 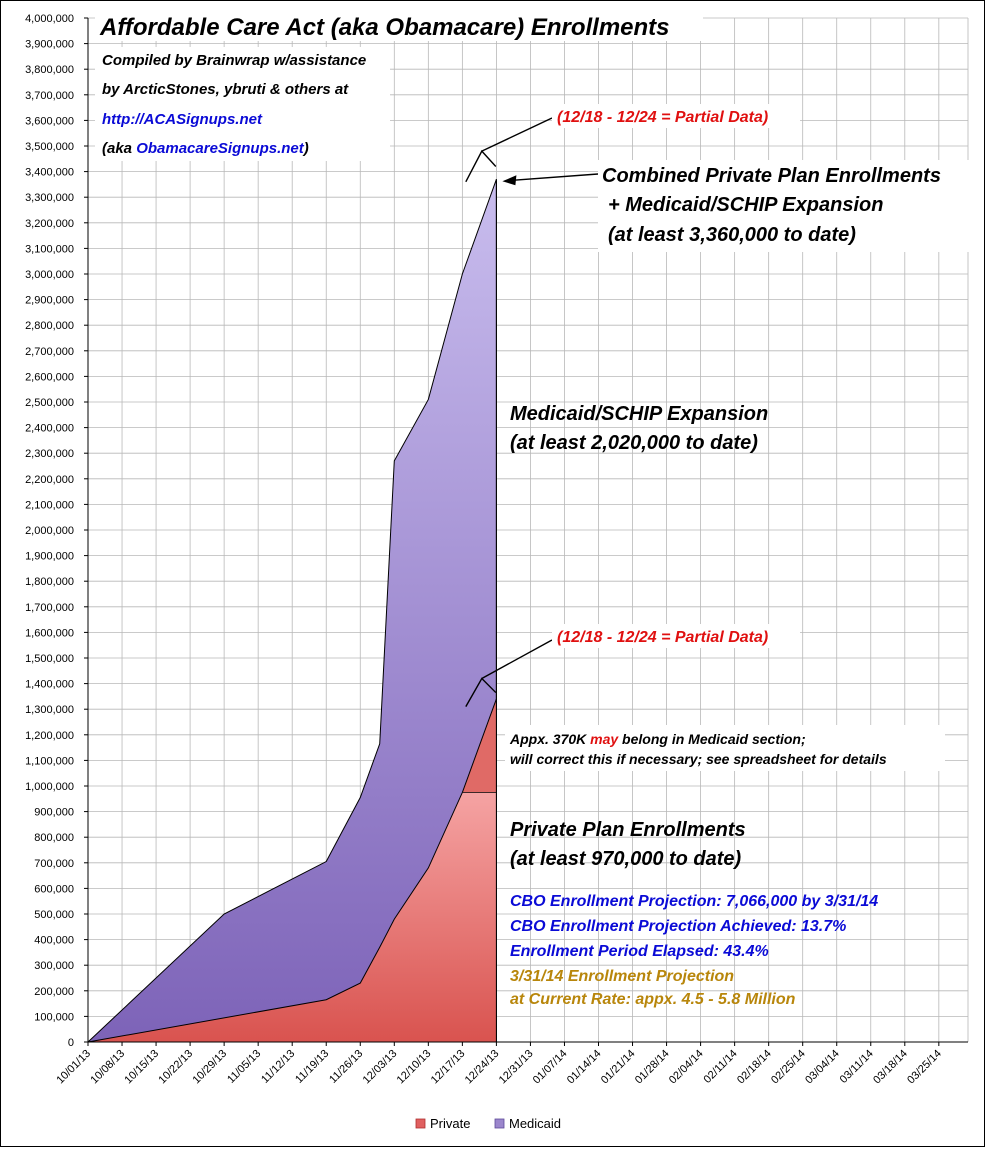 What do you see at coordinates (49, 301) in the screenshot?
I see `y-tick-label: 2,900,000` at bounding box center [49, 301].